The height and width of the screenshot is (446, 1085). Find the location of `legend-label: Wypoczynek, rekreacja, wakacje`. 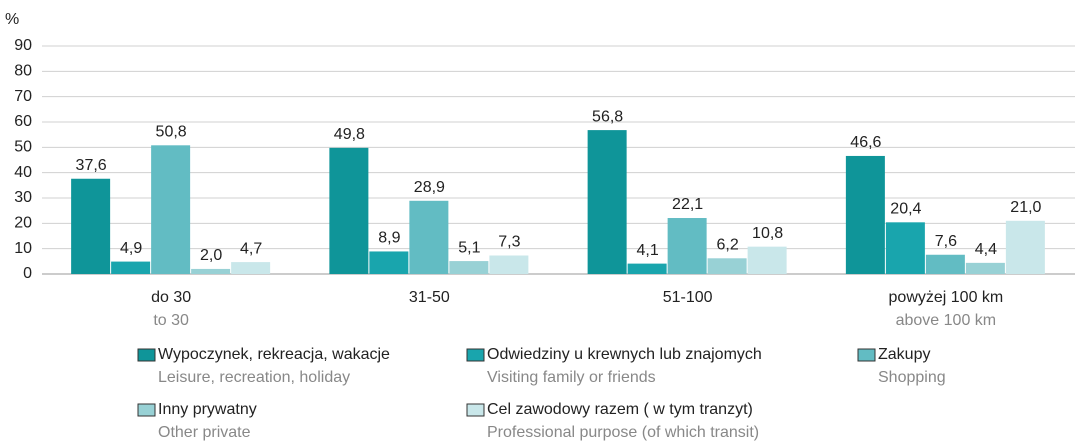

legend-label: Wypoczynek, rekreacja, wakacje is located at coordinates (274, 354).